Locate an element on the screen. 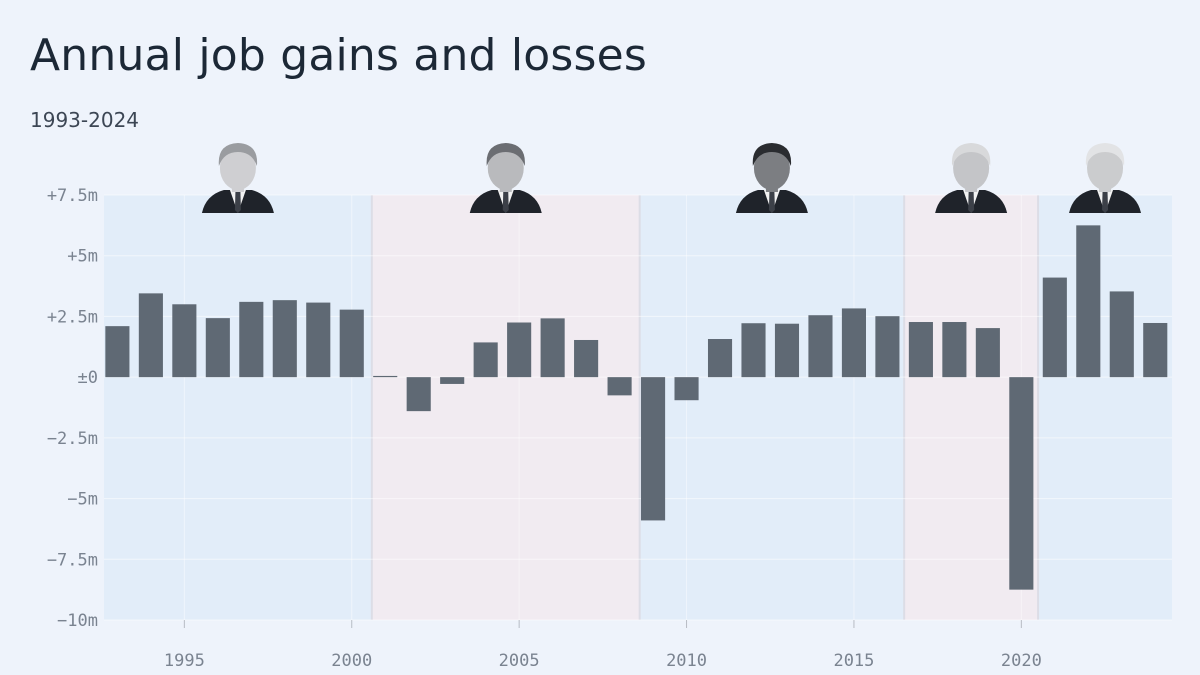 Image resolution: width=1200 pixels, height=675 pixels. y-tick-label: −10m is located at coordinates (77, 621).